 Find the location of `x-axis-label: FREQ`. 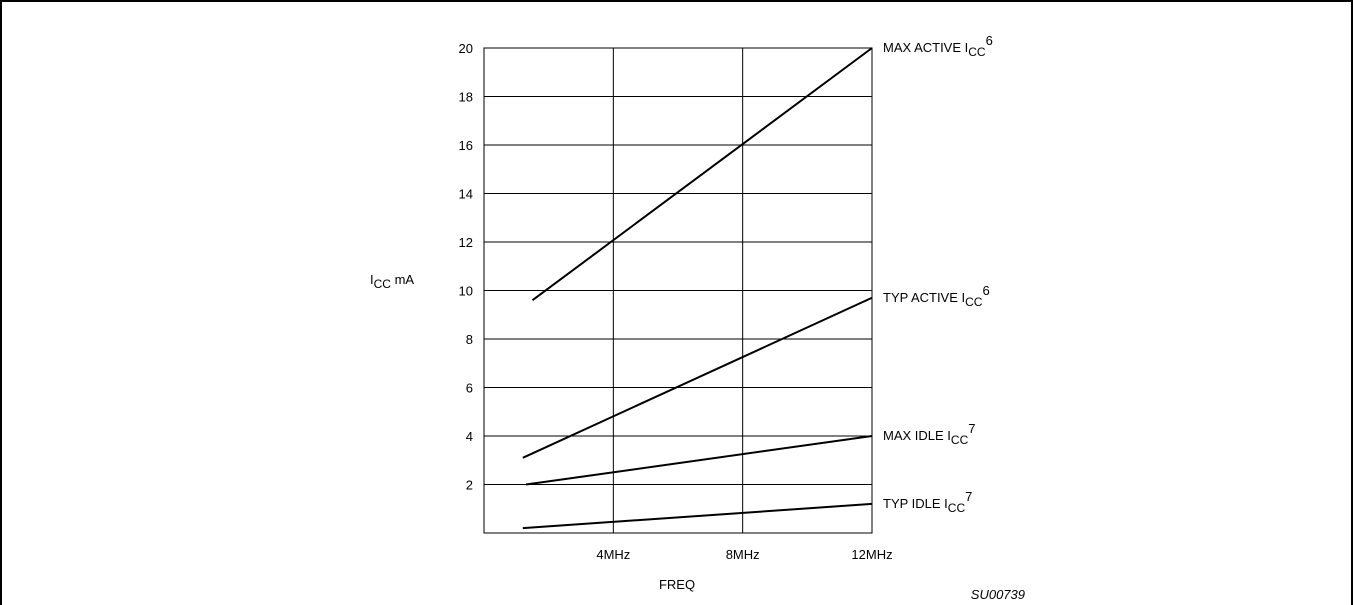

x-axis-label: FREQ is located at coordinates (677, 584).